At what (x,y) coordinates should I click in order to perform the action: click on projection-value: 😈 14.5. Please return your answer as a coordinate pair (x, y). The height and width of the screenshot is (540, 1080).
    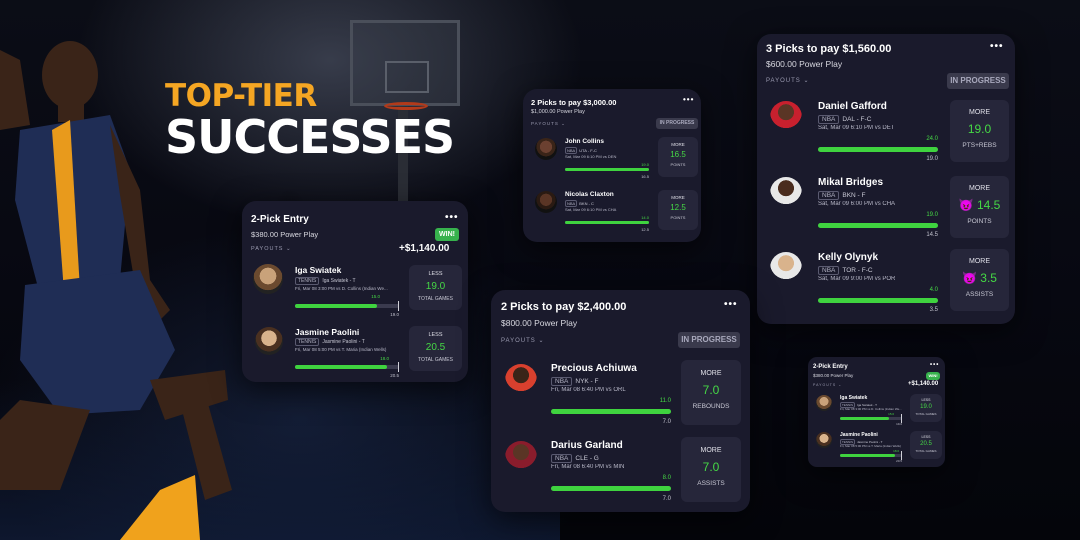
    Looking at the image, I should click on (979, 205).